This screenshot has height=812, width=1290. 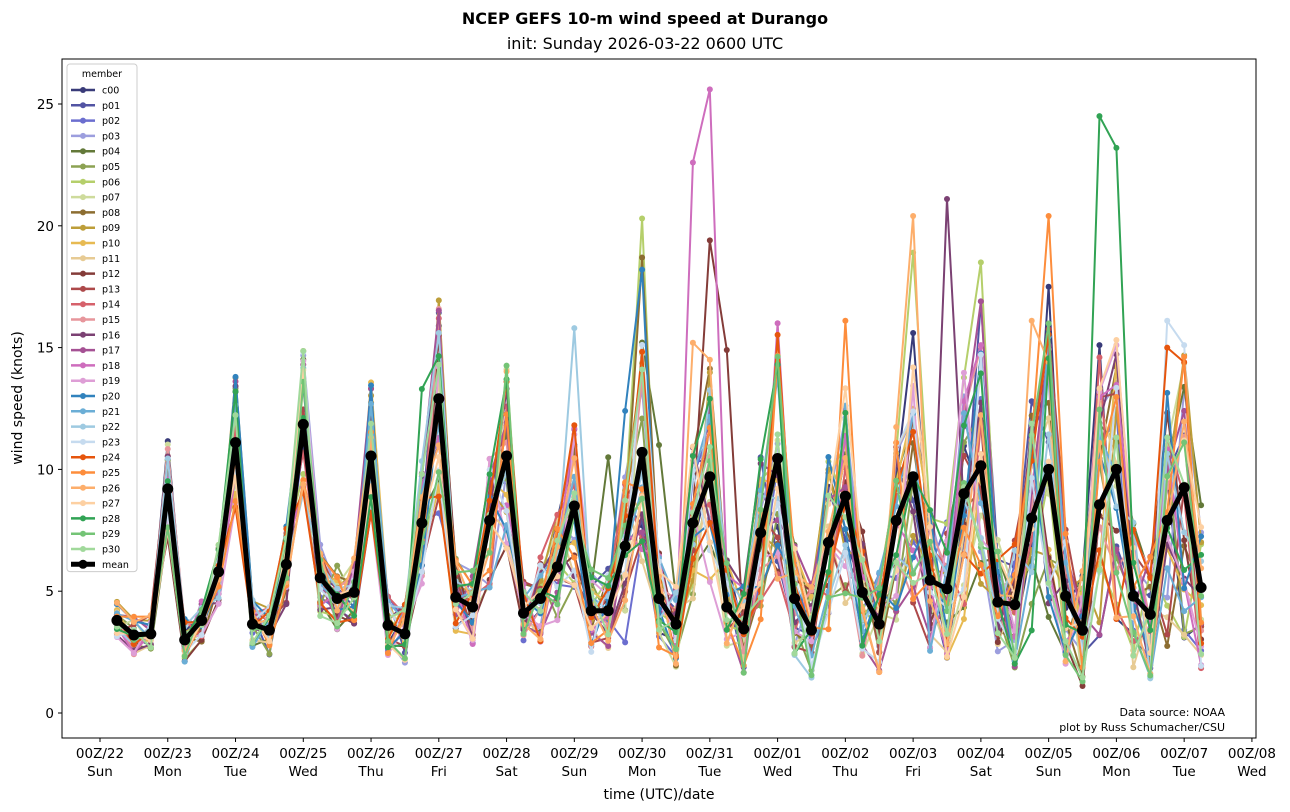 I want to click on legend-label: p22, so click(x=111, y=427).